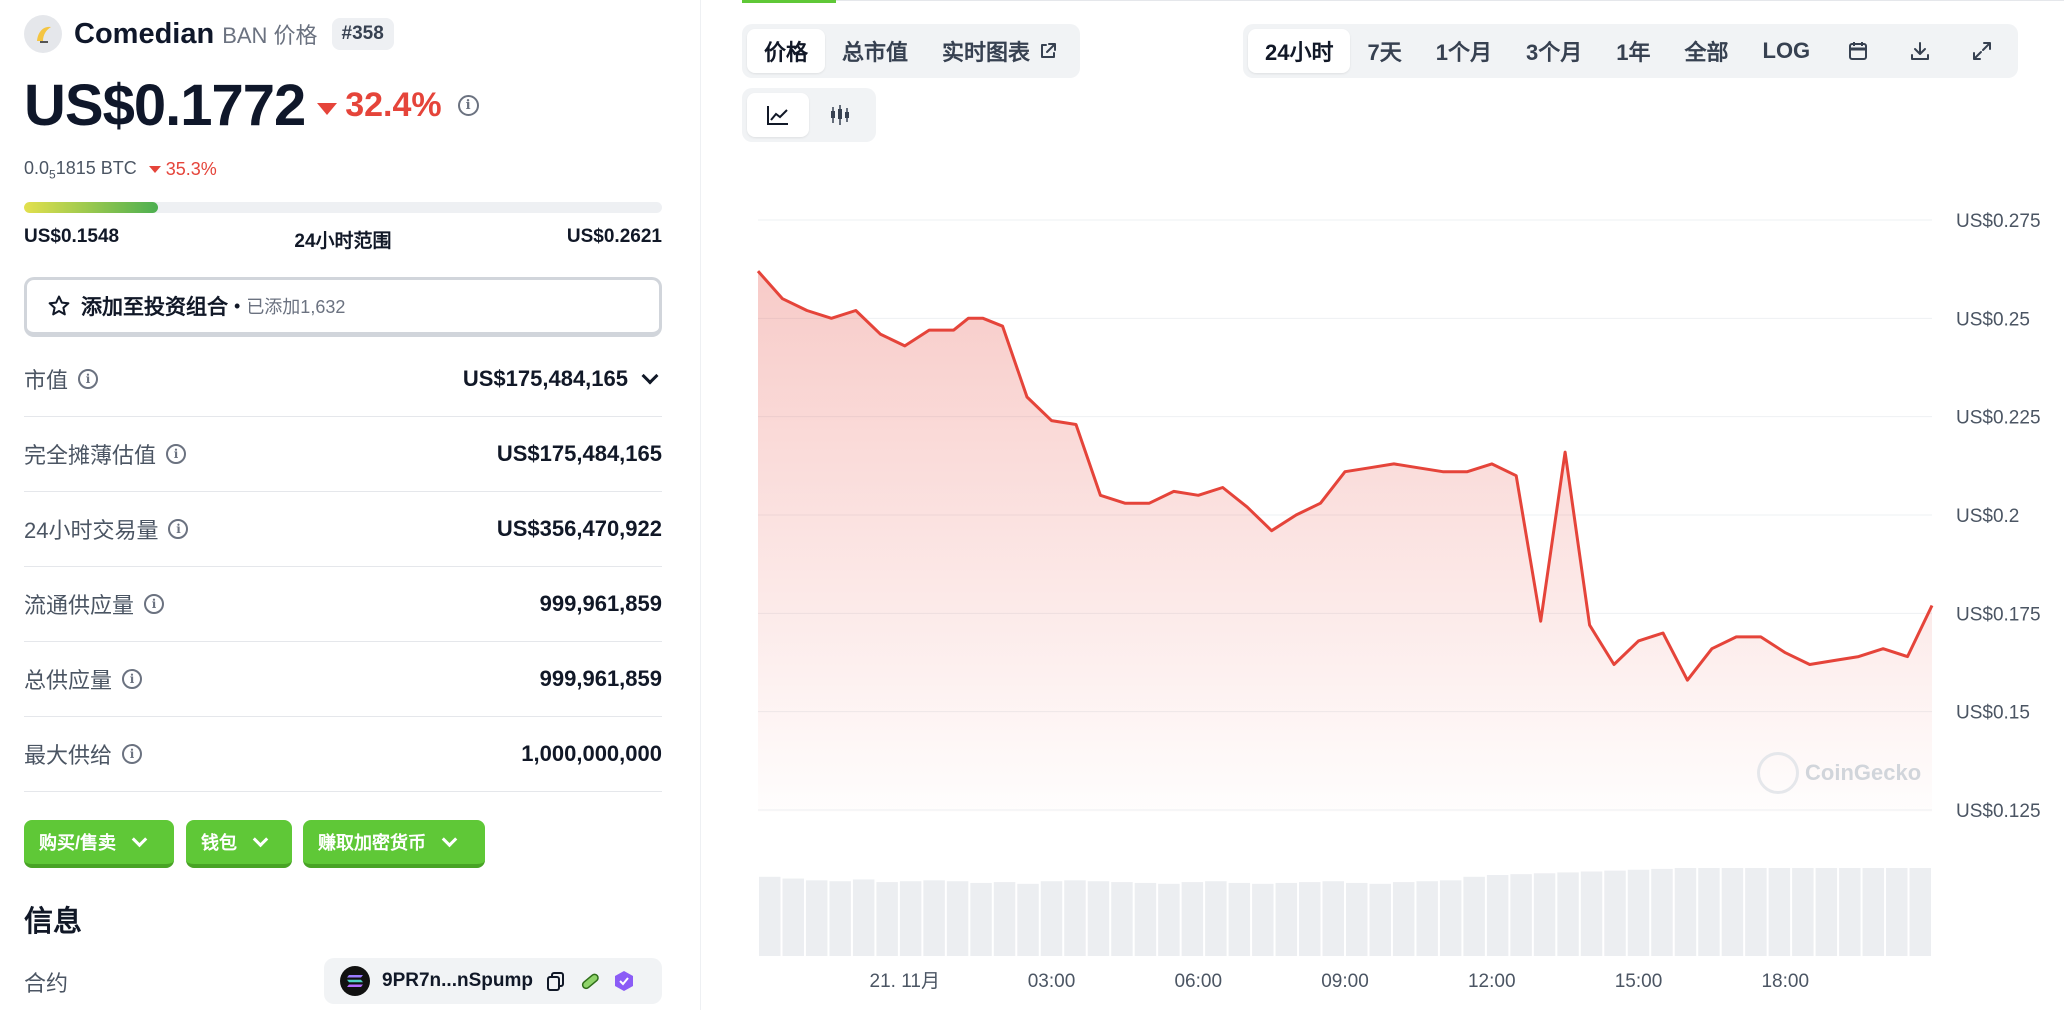 The image size is (2064, 1010). Describe the element at coordinates (624, 981) in the screenshot. I see `wallet-extension-icon` at that location.